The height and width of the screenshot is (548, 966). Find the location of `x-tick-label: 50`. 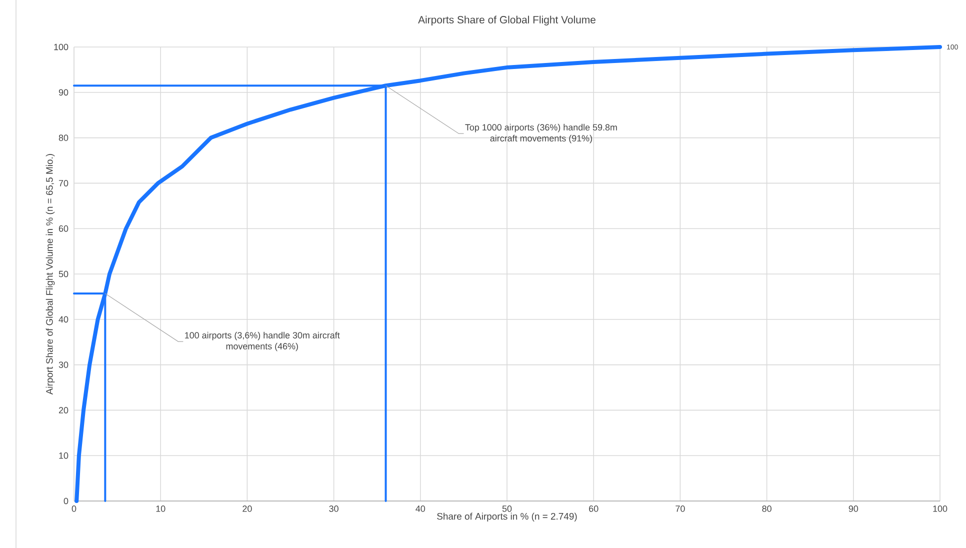

x-tick-label: 50 is located at coordinates (507, 509).